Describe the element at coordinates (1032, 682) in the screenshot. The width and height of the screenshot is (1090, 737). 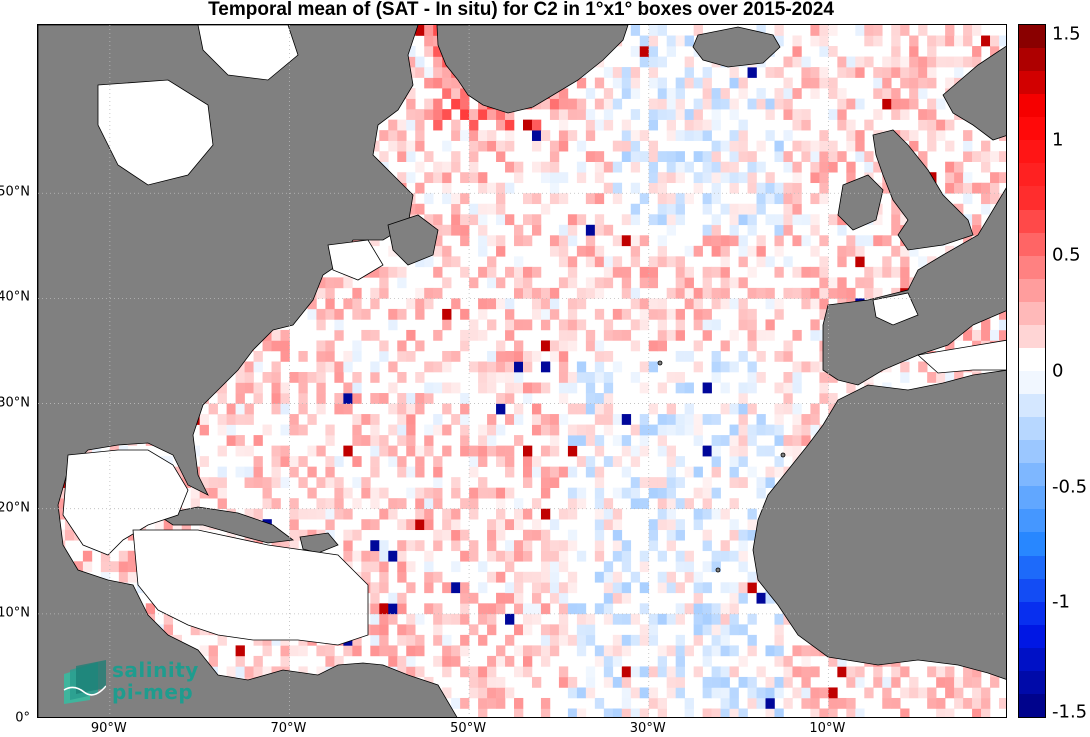
I see `colorbar-step` at that location.